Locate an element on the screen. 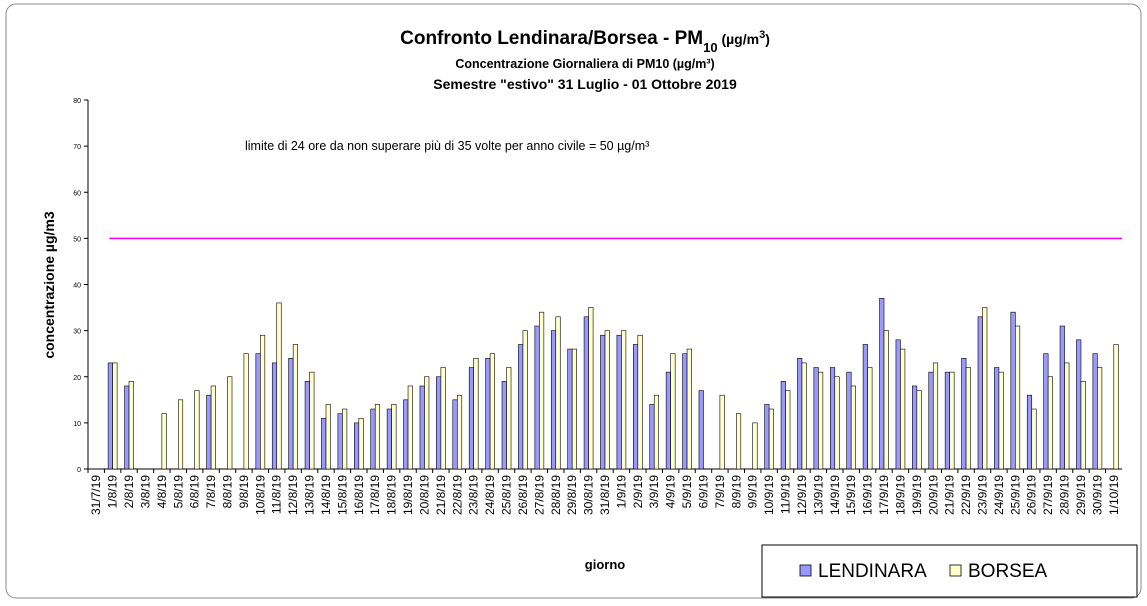  x-tick-label: 4/8/19 is located at coordinates (162, 492).